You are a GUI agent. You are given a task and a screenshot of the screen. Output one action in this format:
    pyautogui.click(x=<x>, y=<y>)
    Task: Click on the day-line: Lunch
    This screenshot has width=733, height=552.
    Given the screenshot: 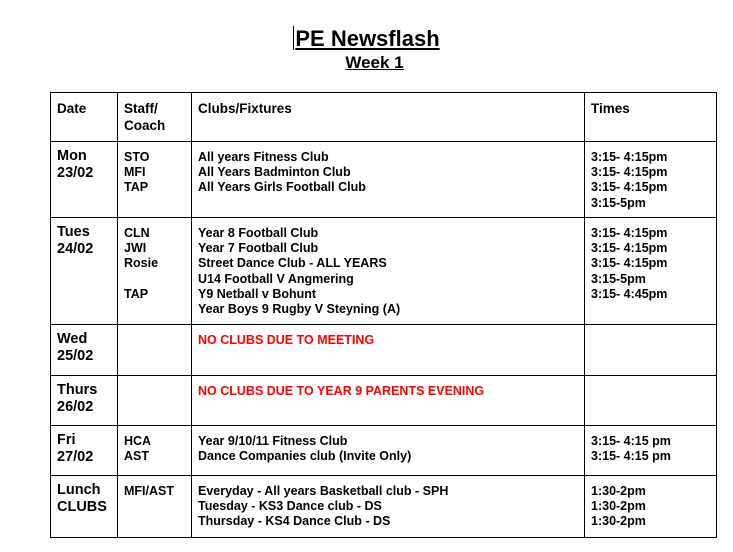 What is the action you would take?
    pyautogui.click(x=79, y=490)
    